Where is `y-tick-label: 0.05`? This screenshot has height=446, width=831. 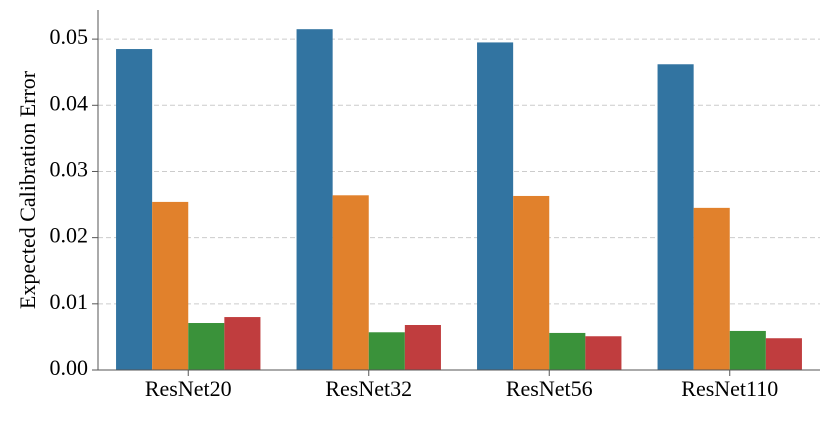
y-tick-label: 0.05 is located at coordinates (69, 36).